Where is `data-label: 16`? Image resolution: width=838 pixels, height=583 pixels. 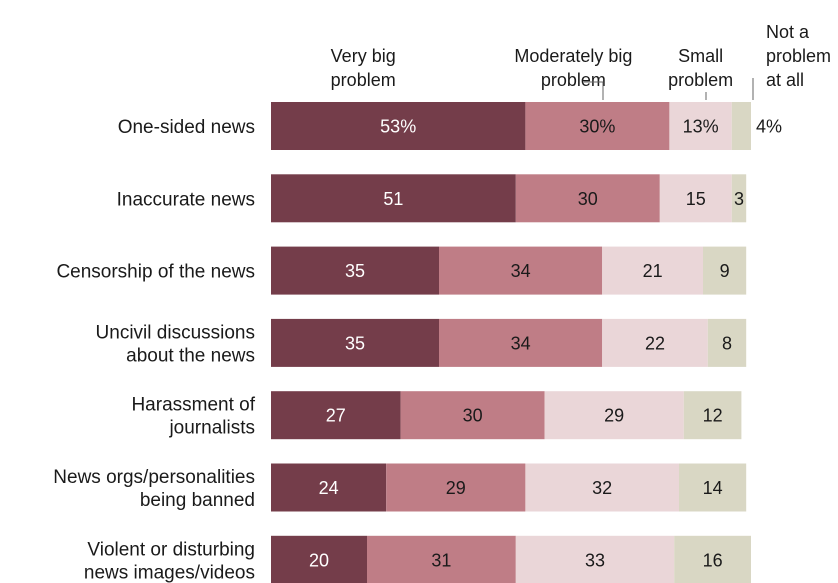
data-label: 16 is located at coordinates (713, 560).